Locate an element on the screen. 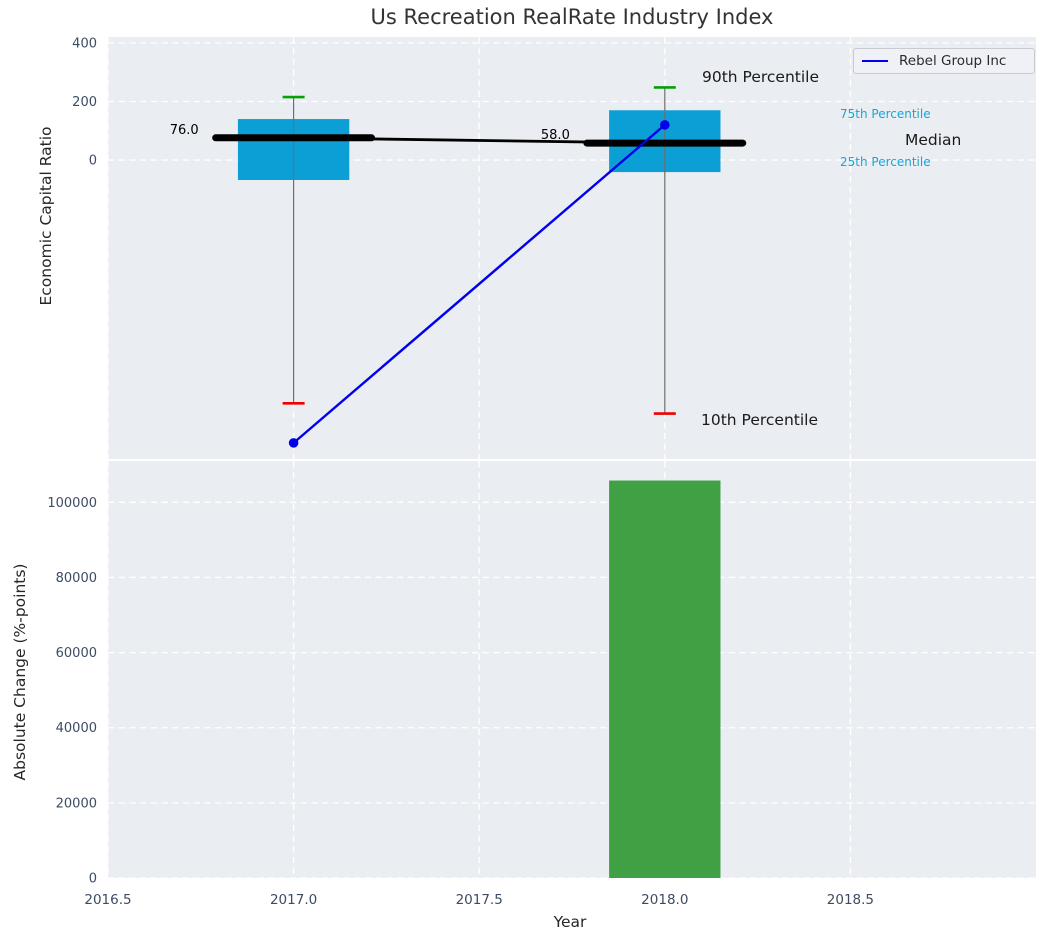 The image size is (1045, 942). top-y-tick-label: 0 is located at coordinates (93, 161).